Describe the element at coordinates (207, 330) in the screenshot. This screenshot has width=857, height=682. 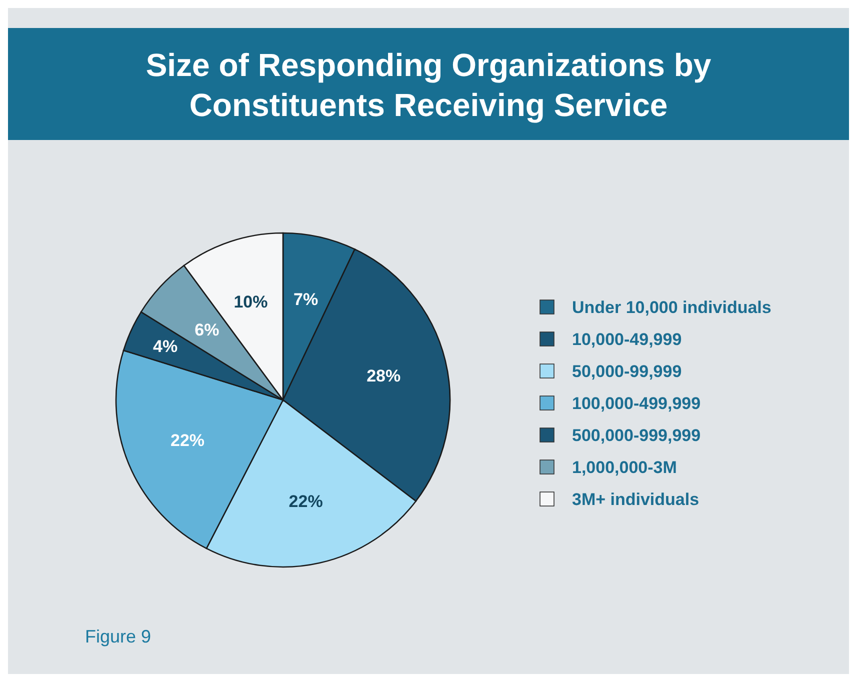
I see `data-label: 6%` at that location.